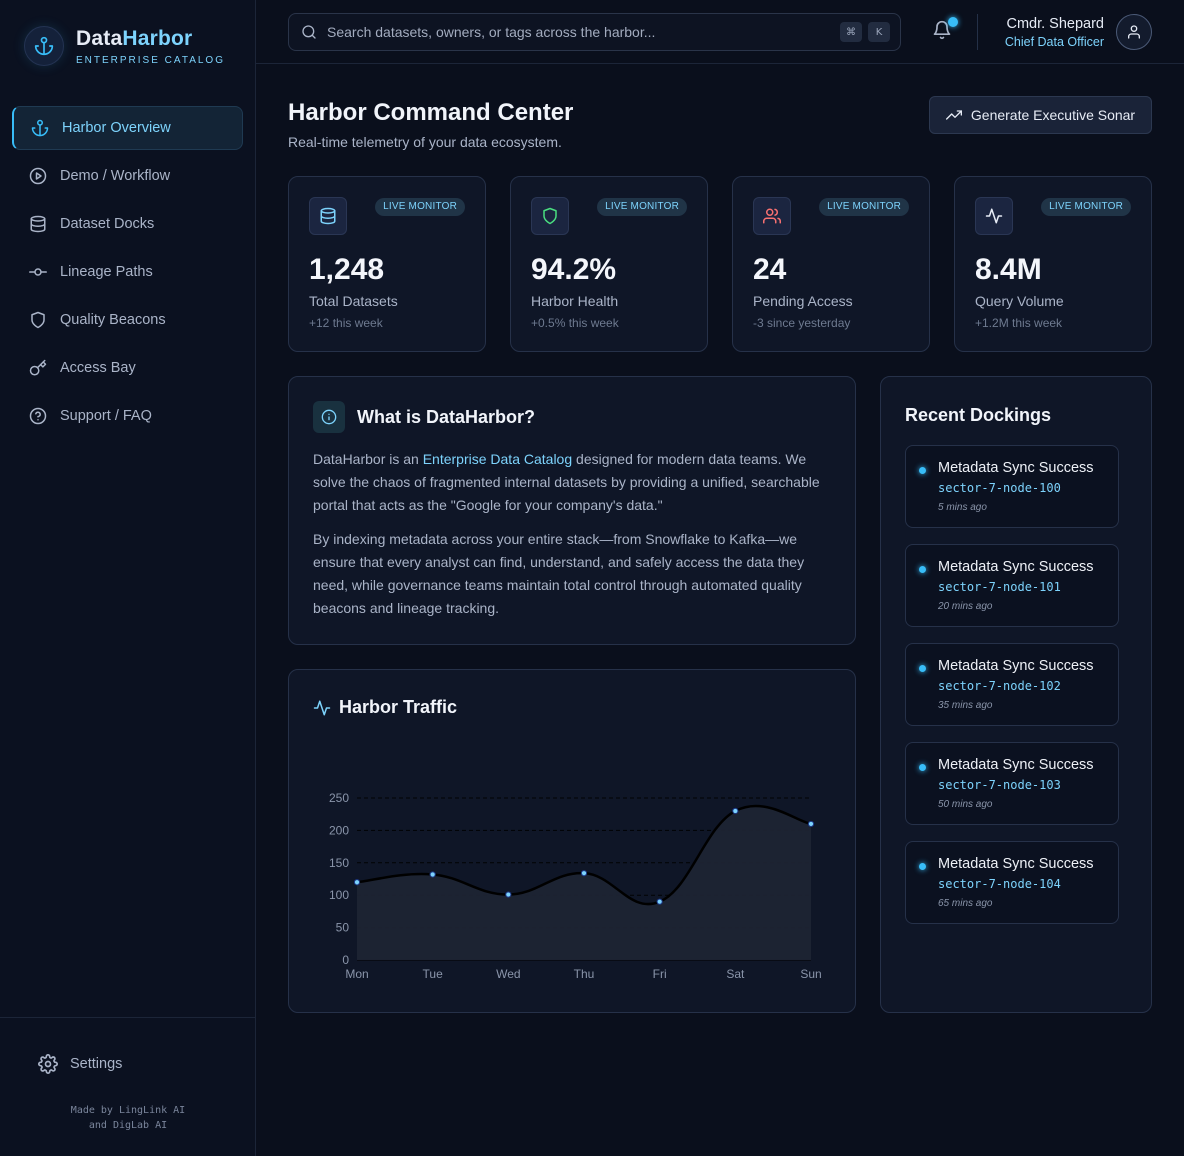 The image size is (1184, 1156). What do you see at coordinates (433, 974) in the screenshot?
I see `x-tick-label: Tue` at bounding box center [433, 974].